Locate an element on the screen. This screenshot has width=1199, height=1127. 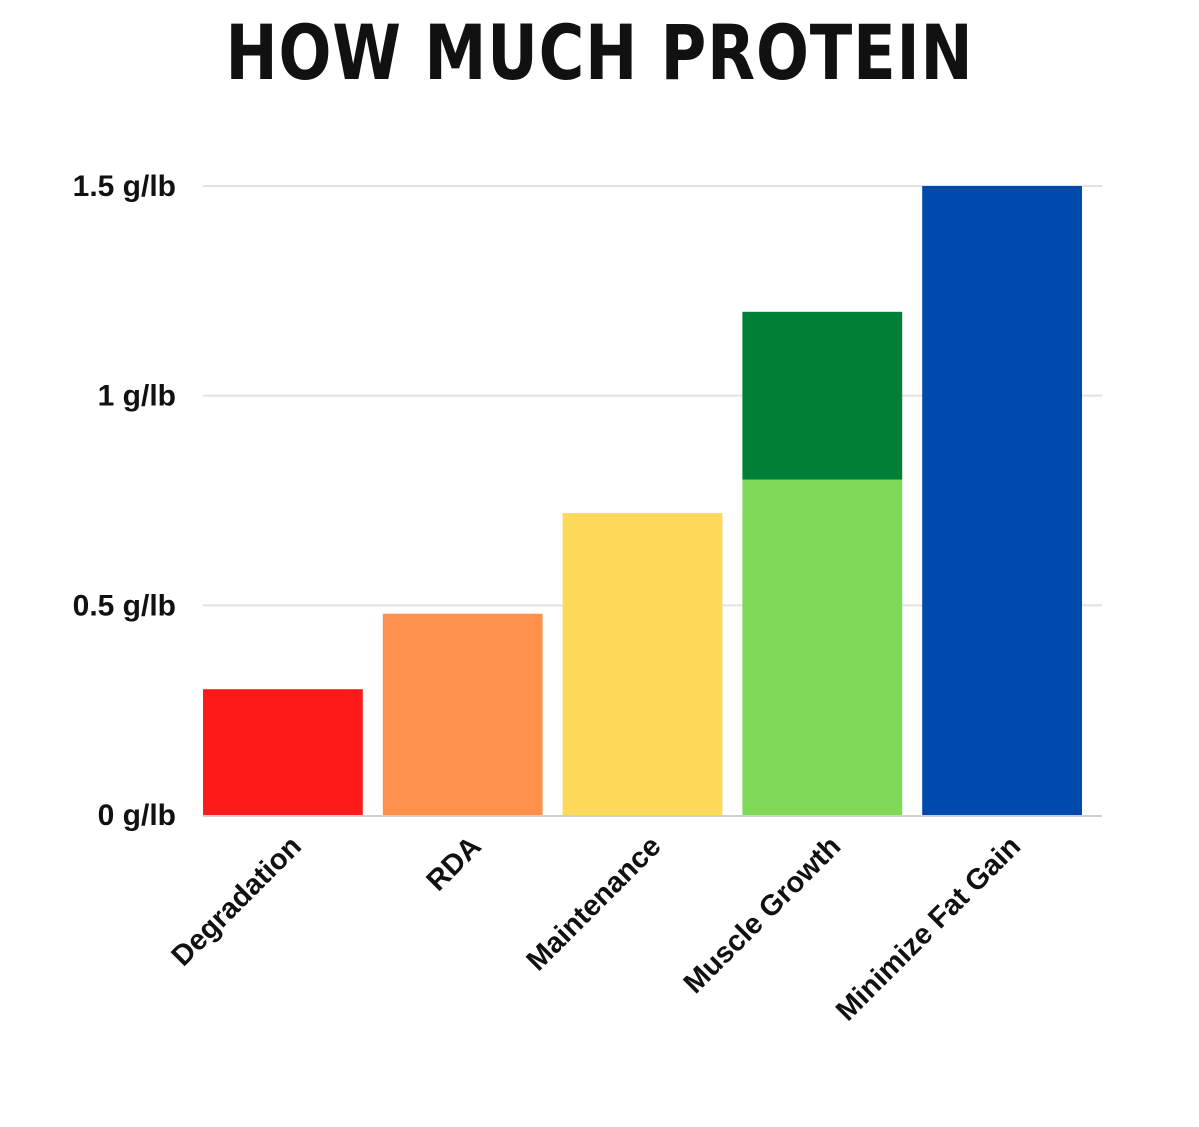
bar-degradation is located at coordinates (283, 752).